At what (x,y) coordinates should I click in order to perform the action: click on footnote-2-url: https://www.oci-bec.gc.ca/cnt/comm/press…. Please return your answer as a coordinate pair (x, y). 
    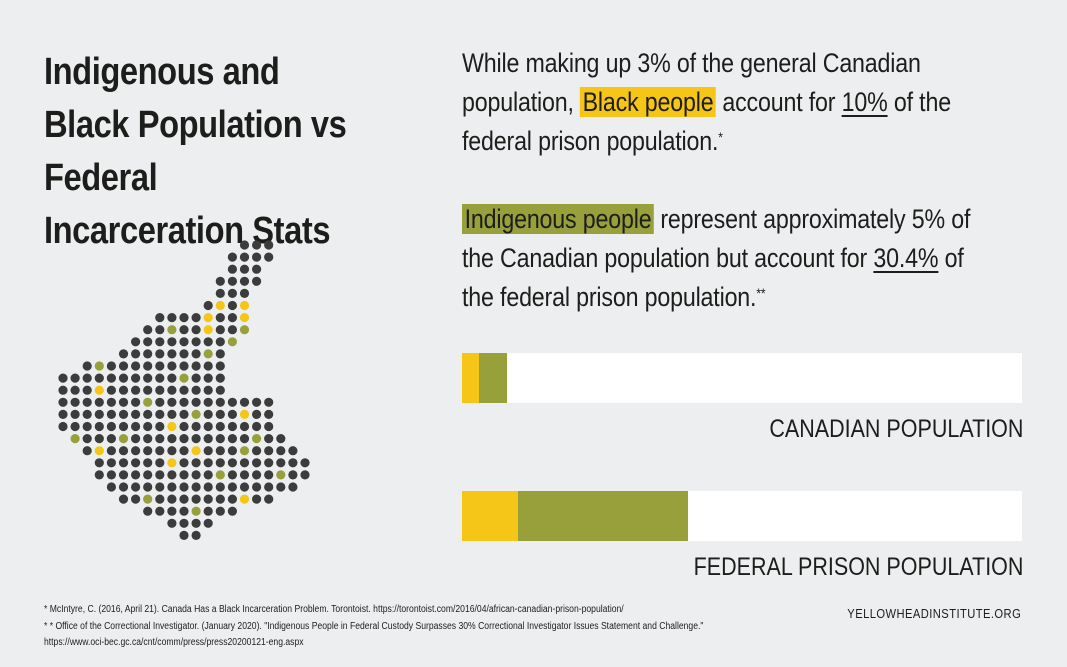
    Looking at the image, I should click on (174, 642).